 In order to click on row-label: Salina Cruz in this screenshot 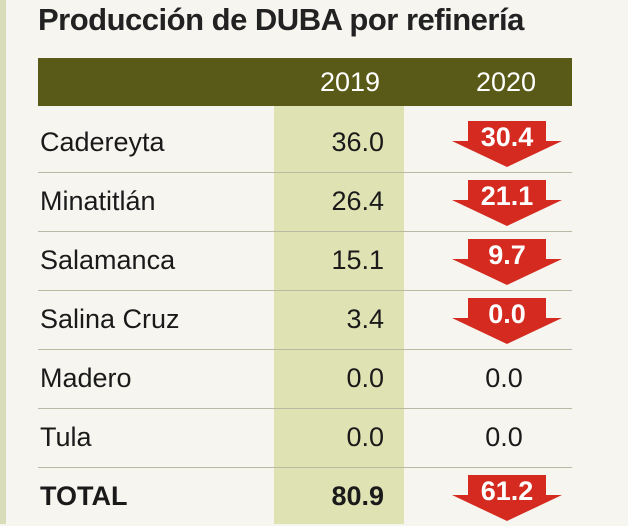, I will do `click(110, 319)`.